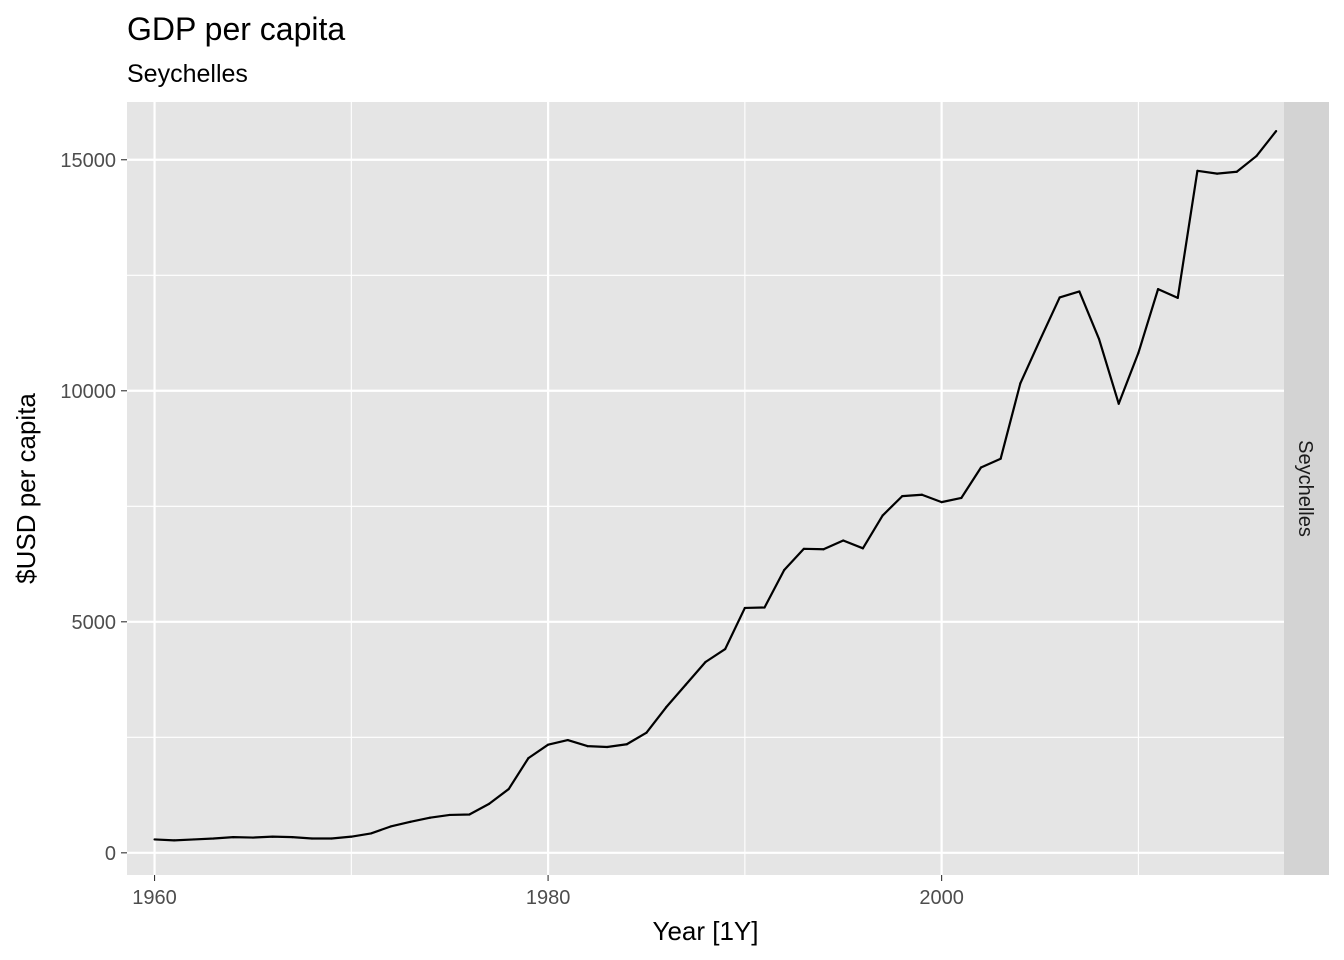 This screenshot has height=960, width=1344. What do you see at coordinates (88, 392) in the screenshot?
I see `y-tick-label: 10000` at bounding box center [88, 392].